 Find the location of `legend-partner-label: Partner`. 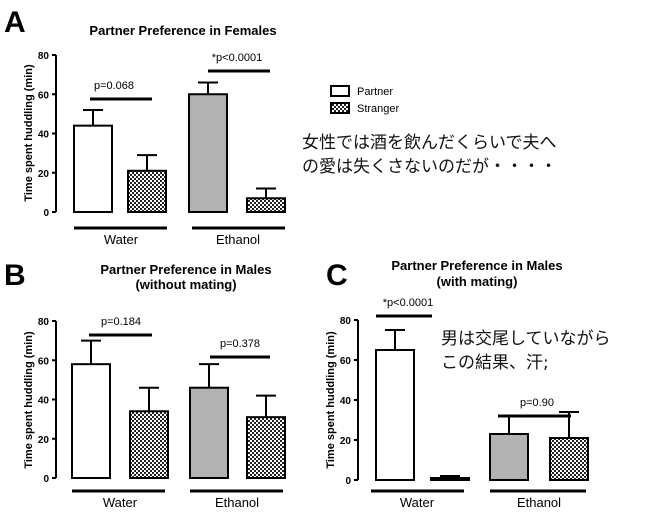

legend-partner-label: Partner is located at coordinates (375, 92).